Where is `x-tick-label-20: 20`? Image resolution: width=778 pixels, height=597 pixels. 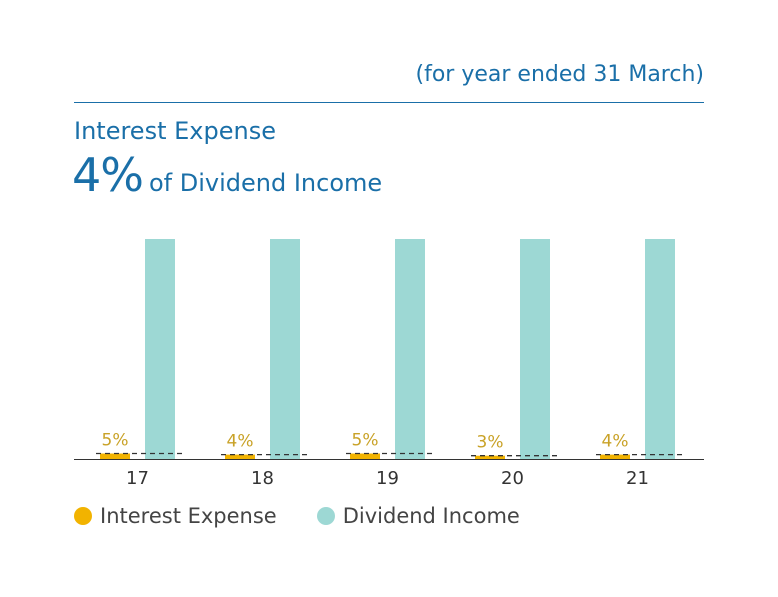 x-tick-label-20: 20 is located at coordinates (512, 478).